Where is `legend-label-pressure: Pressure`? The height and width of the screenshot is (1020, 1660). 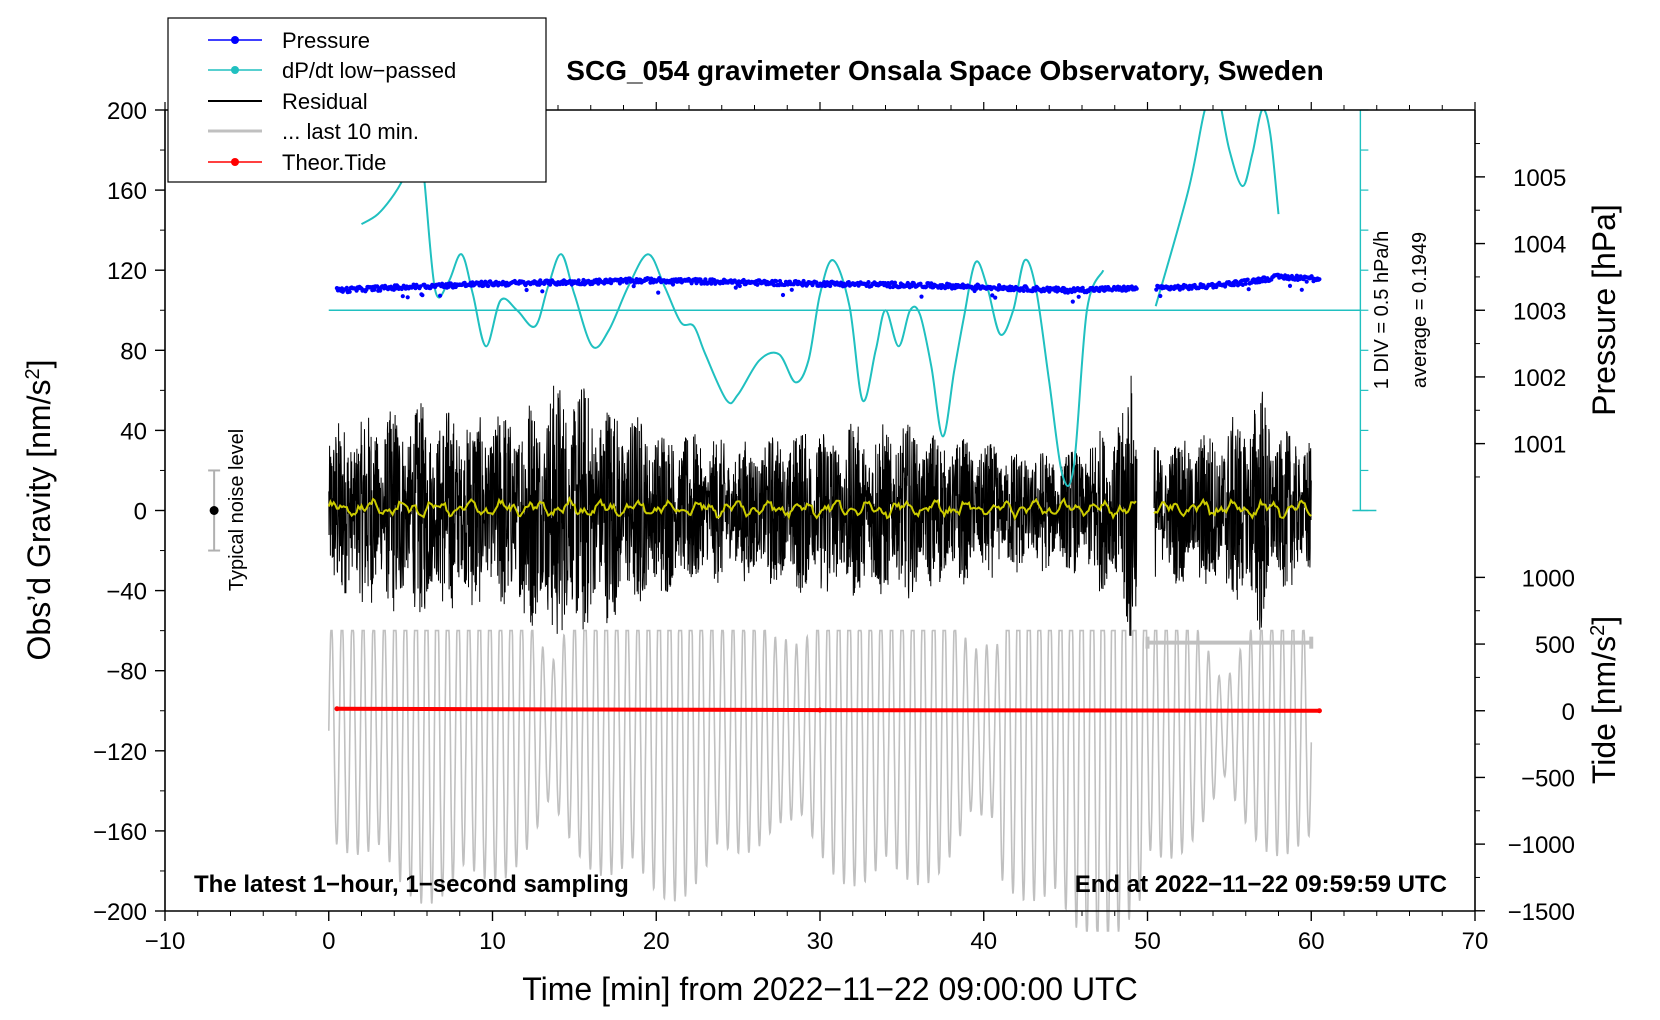 legend-label-pressure: Pressure is located at coordinates (326, 40).